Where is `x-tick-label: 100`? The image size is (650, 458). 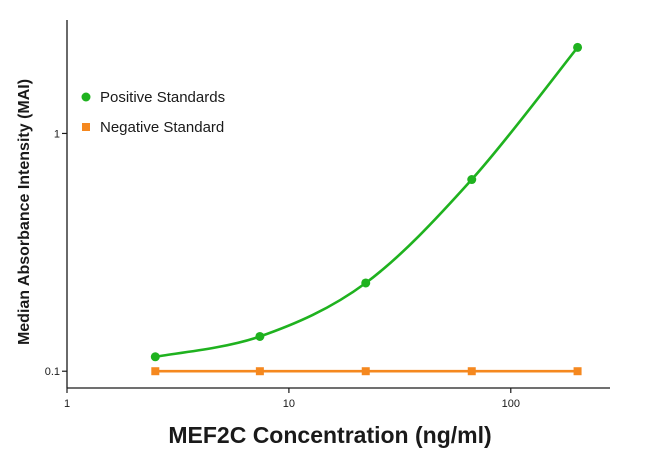
x-tick-label: 100 is located at coordinates (511, 404).